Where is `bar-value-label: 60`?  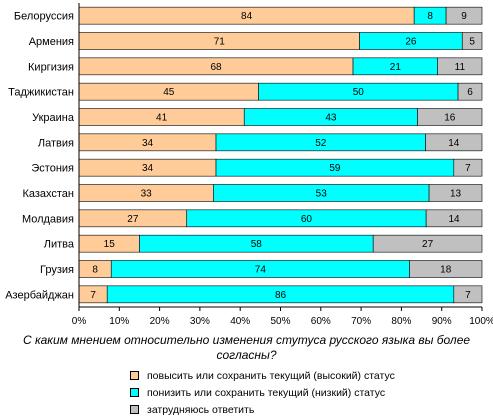 bar-value-label: 60 is located at coordinates (307, 219).